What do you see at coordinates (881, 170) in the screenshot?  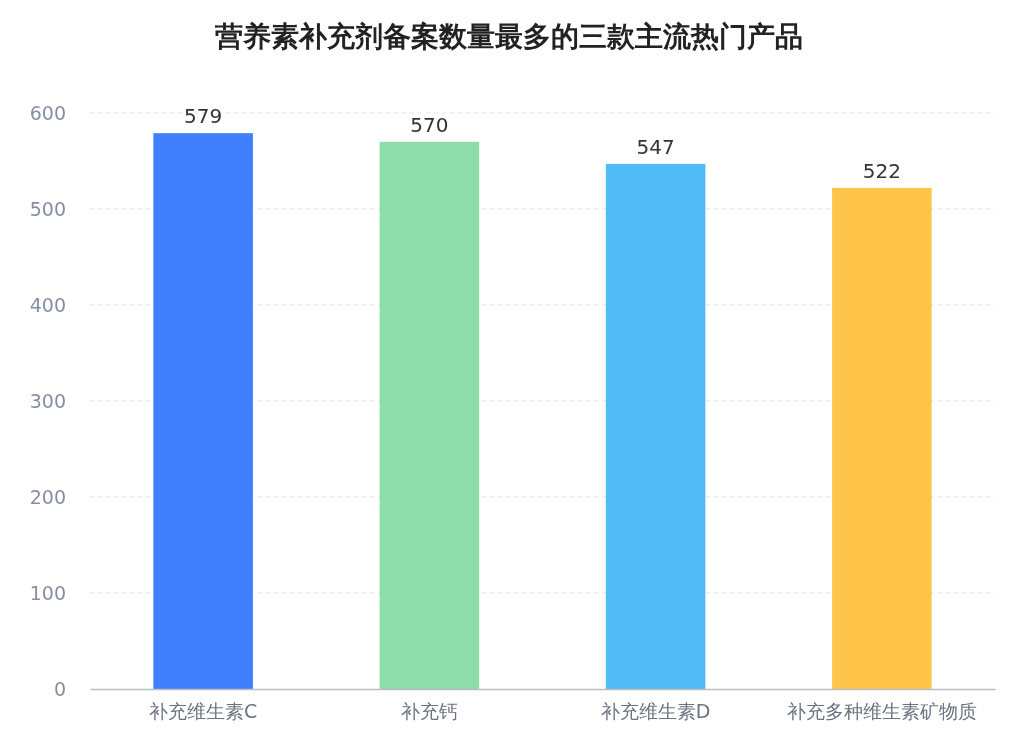 I see `data-label: 522` at bounding box center [881, 170].